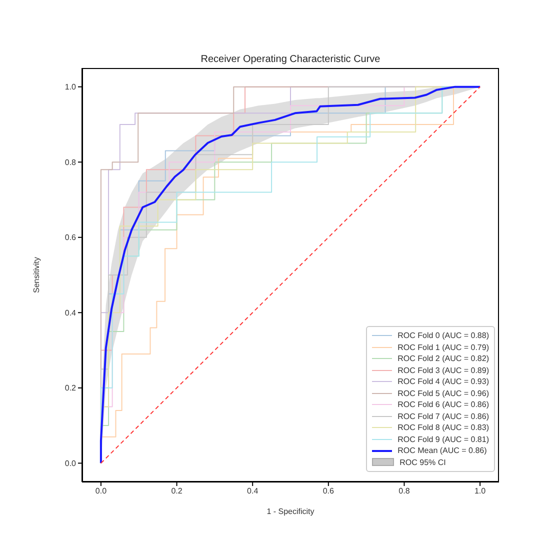 The width and height of the screenshot is (551, 538). Describe the element at coordinates (253, 491) in the screenshot. I see `x-tick-label: 0.4` at that location.